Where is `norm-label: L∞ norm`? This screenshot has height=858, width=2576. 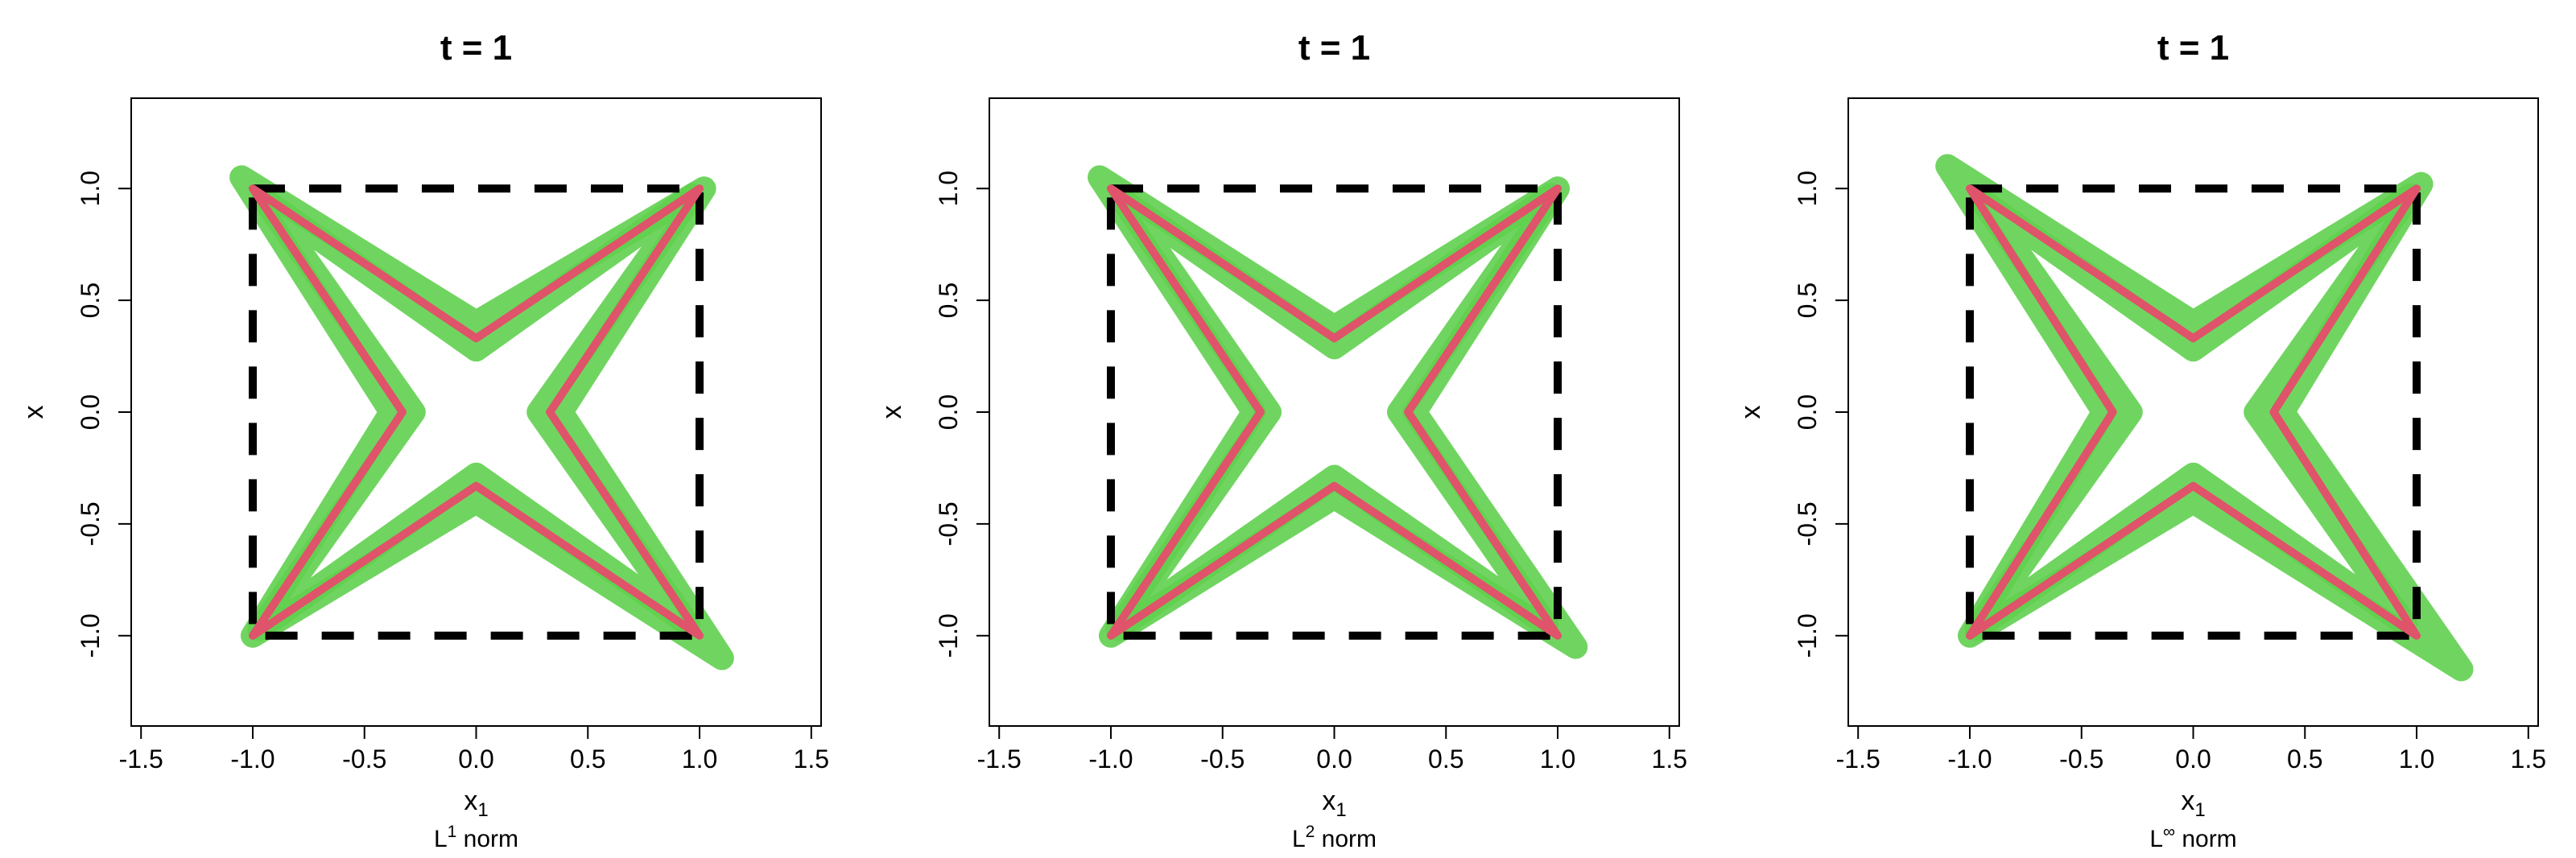
norm-label: L∞ norm is located at coordinates (2192, 837).